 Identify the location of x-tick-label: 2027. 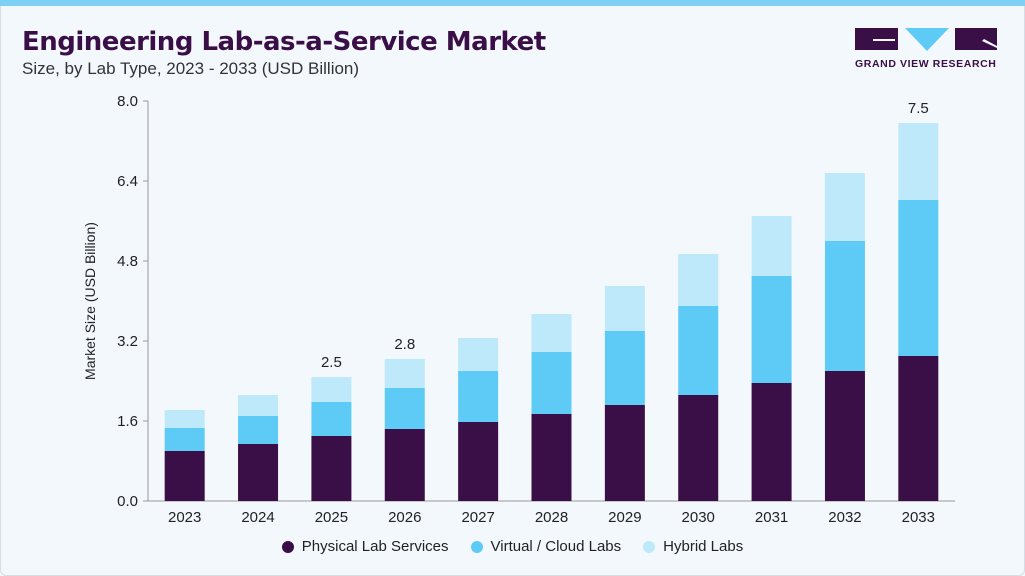
(477, 517).